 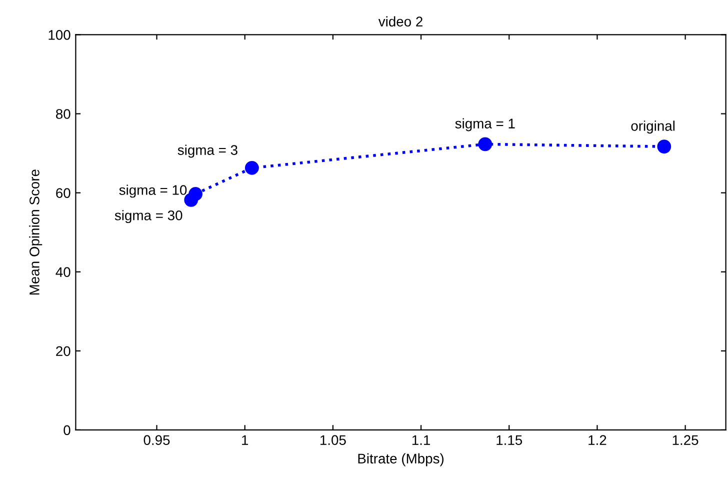 I want to click on y-tick-label: 40, so click(x=63, y=272).